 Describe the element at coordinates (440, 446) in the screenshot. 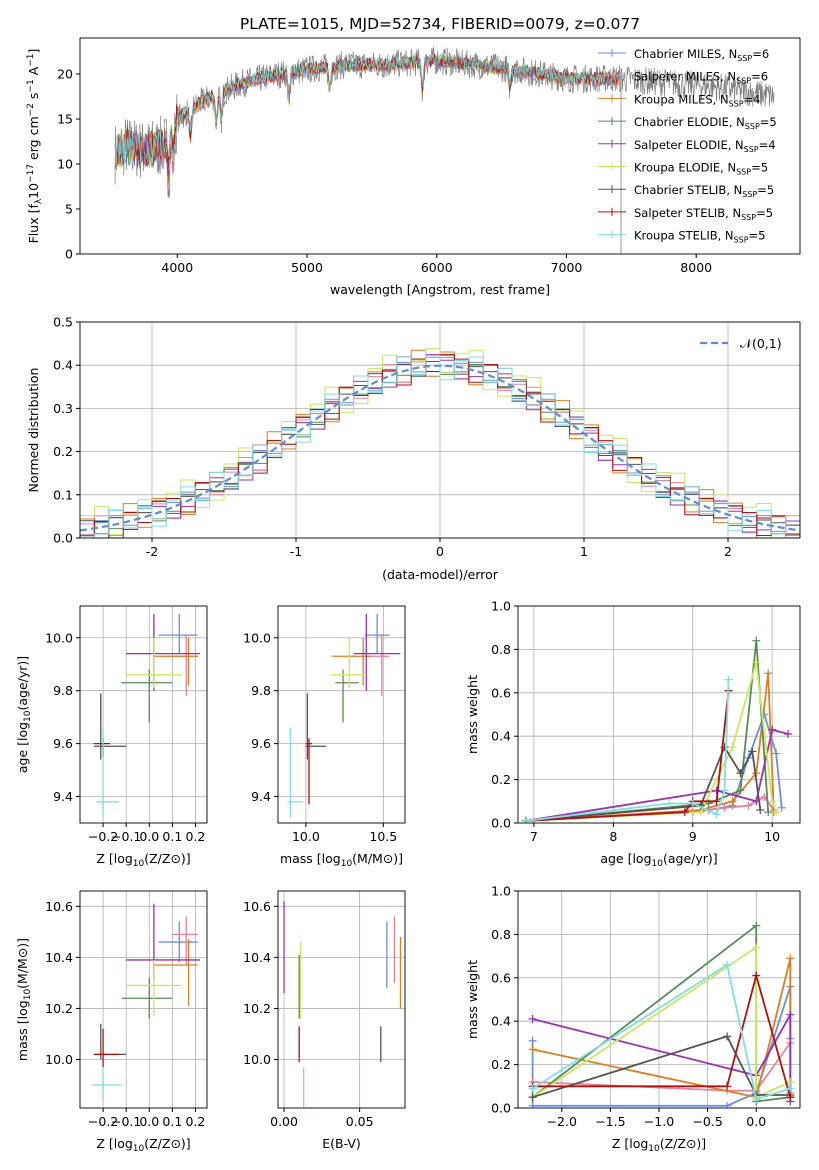

I see `histogram-series` at that location.